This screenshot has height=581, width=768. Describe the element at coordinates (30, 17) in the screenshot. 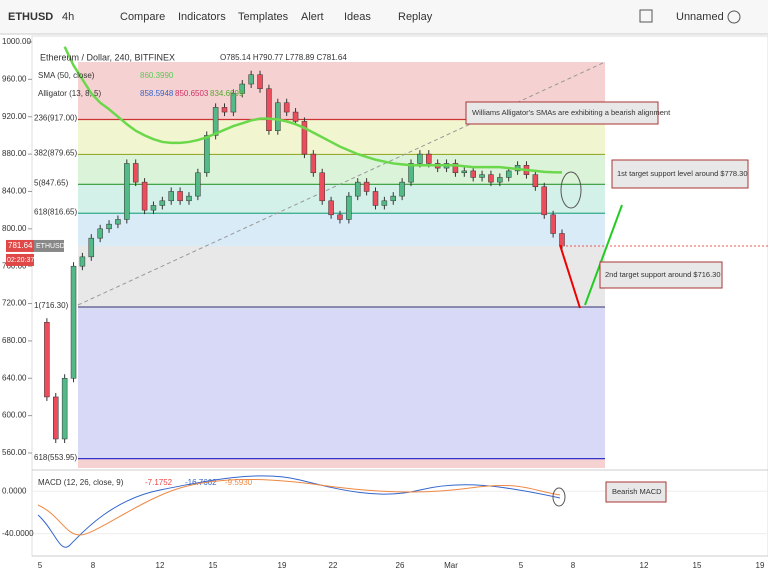

I see `symbol: ETHUSD` at that location.